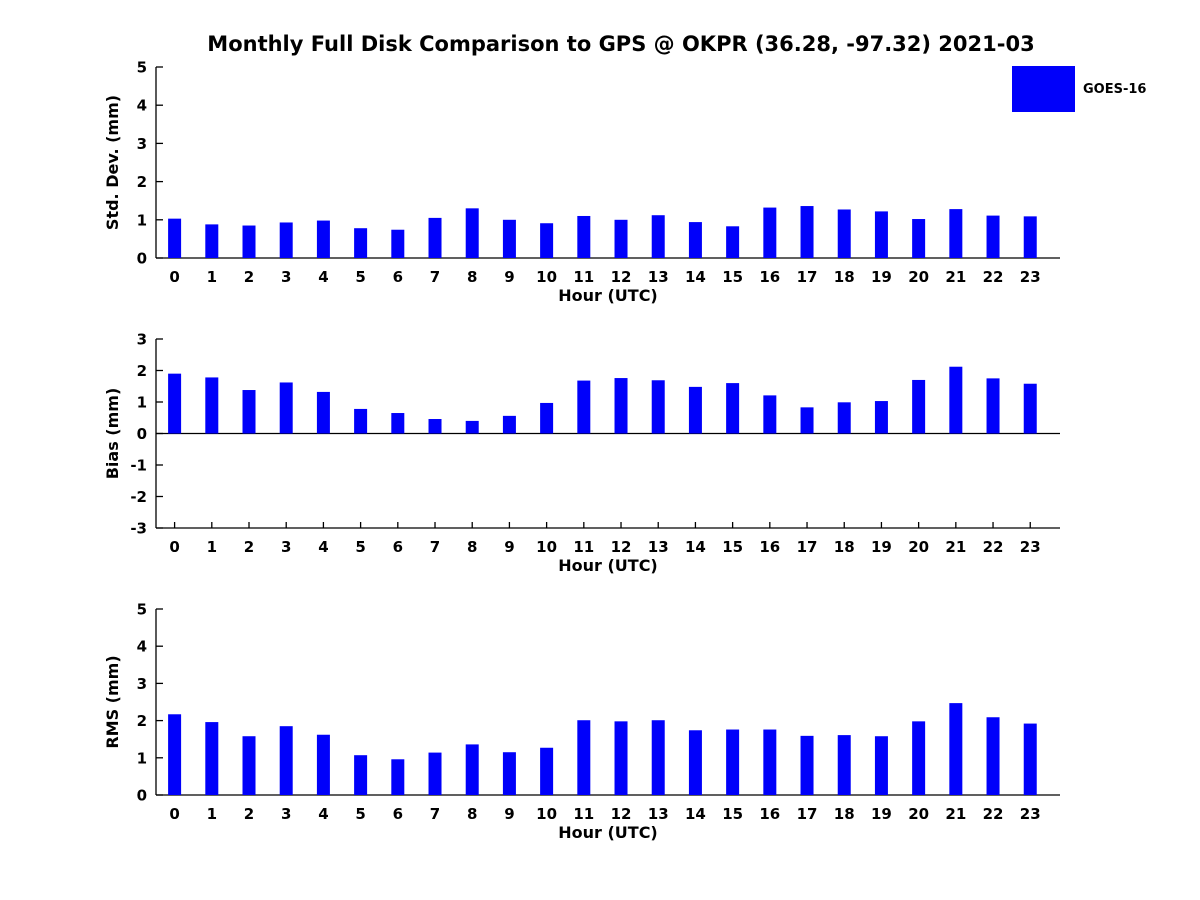 This screenshot has width=1200, height=900. What do you see at coordinates (323, 547) in the screenshot?
I see `x-tick-label-bias: 4` at bounding box center [323, 547].